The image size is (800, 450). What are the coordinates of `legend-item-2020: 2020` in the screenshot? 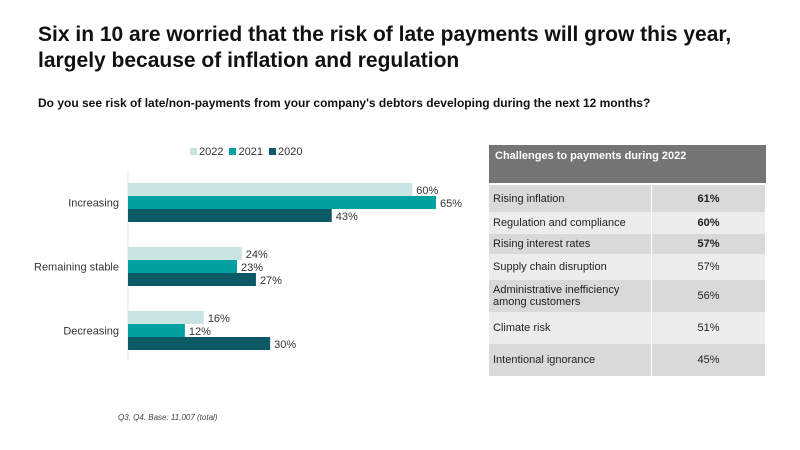 It's located at (285, 152).